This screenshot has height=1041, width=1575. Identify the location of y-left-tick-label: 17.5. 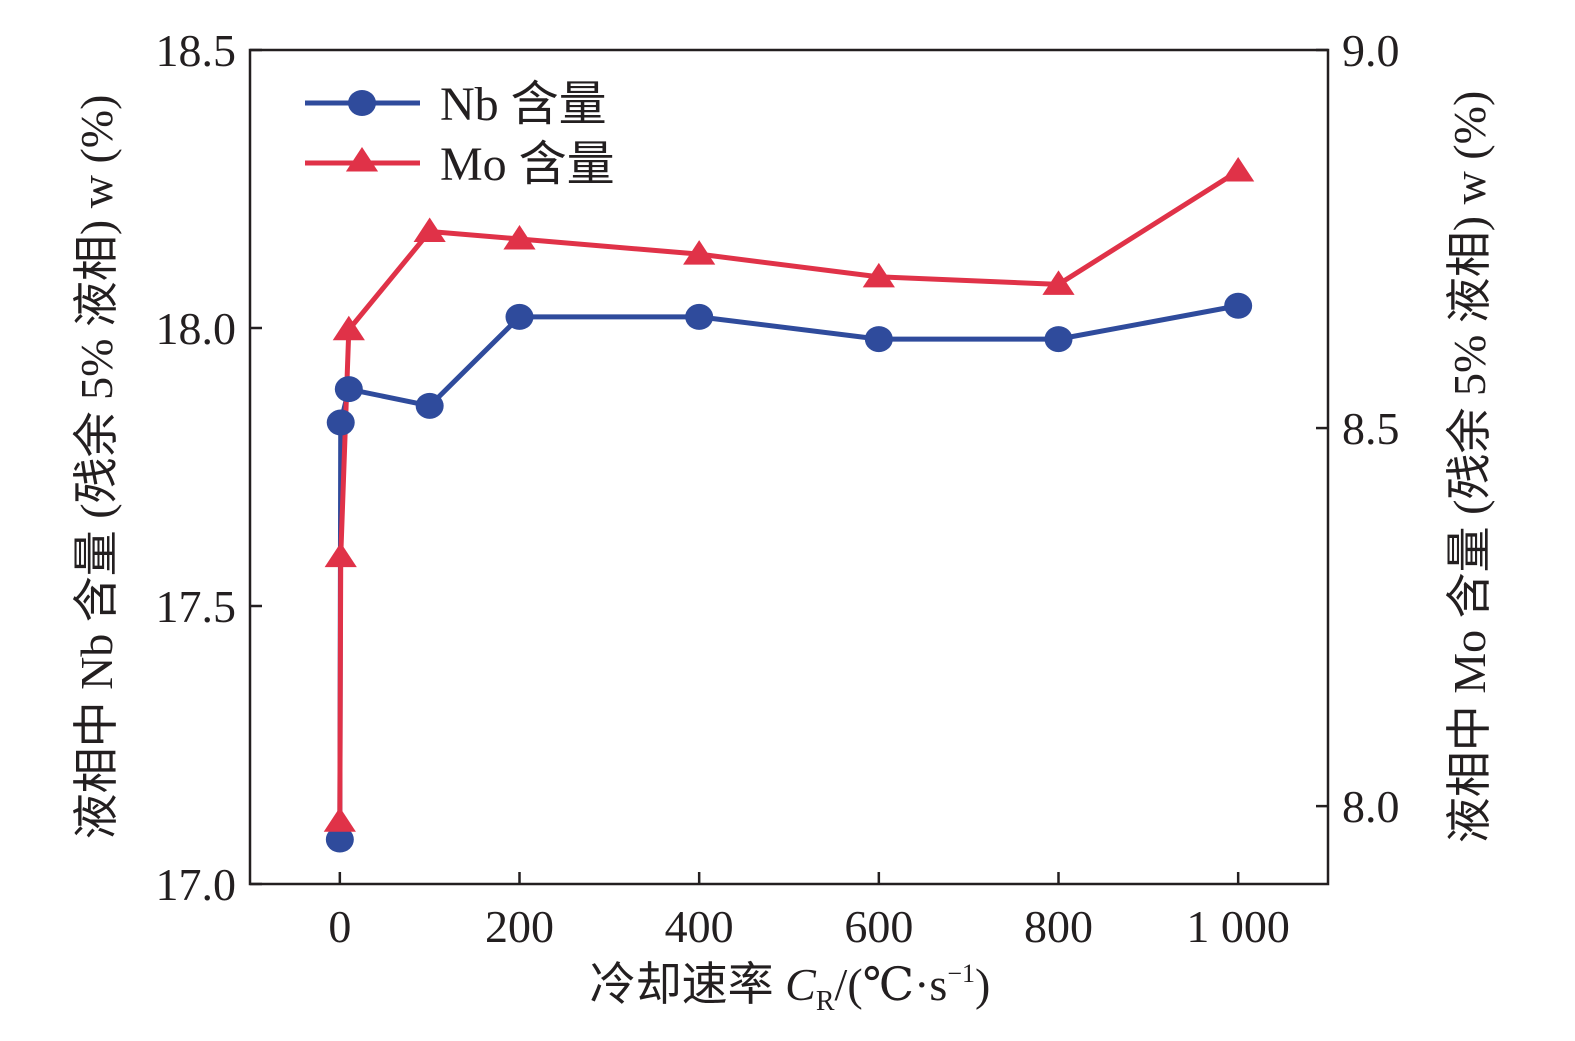
(196, 606).